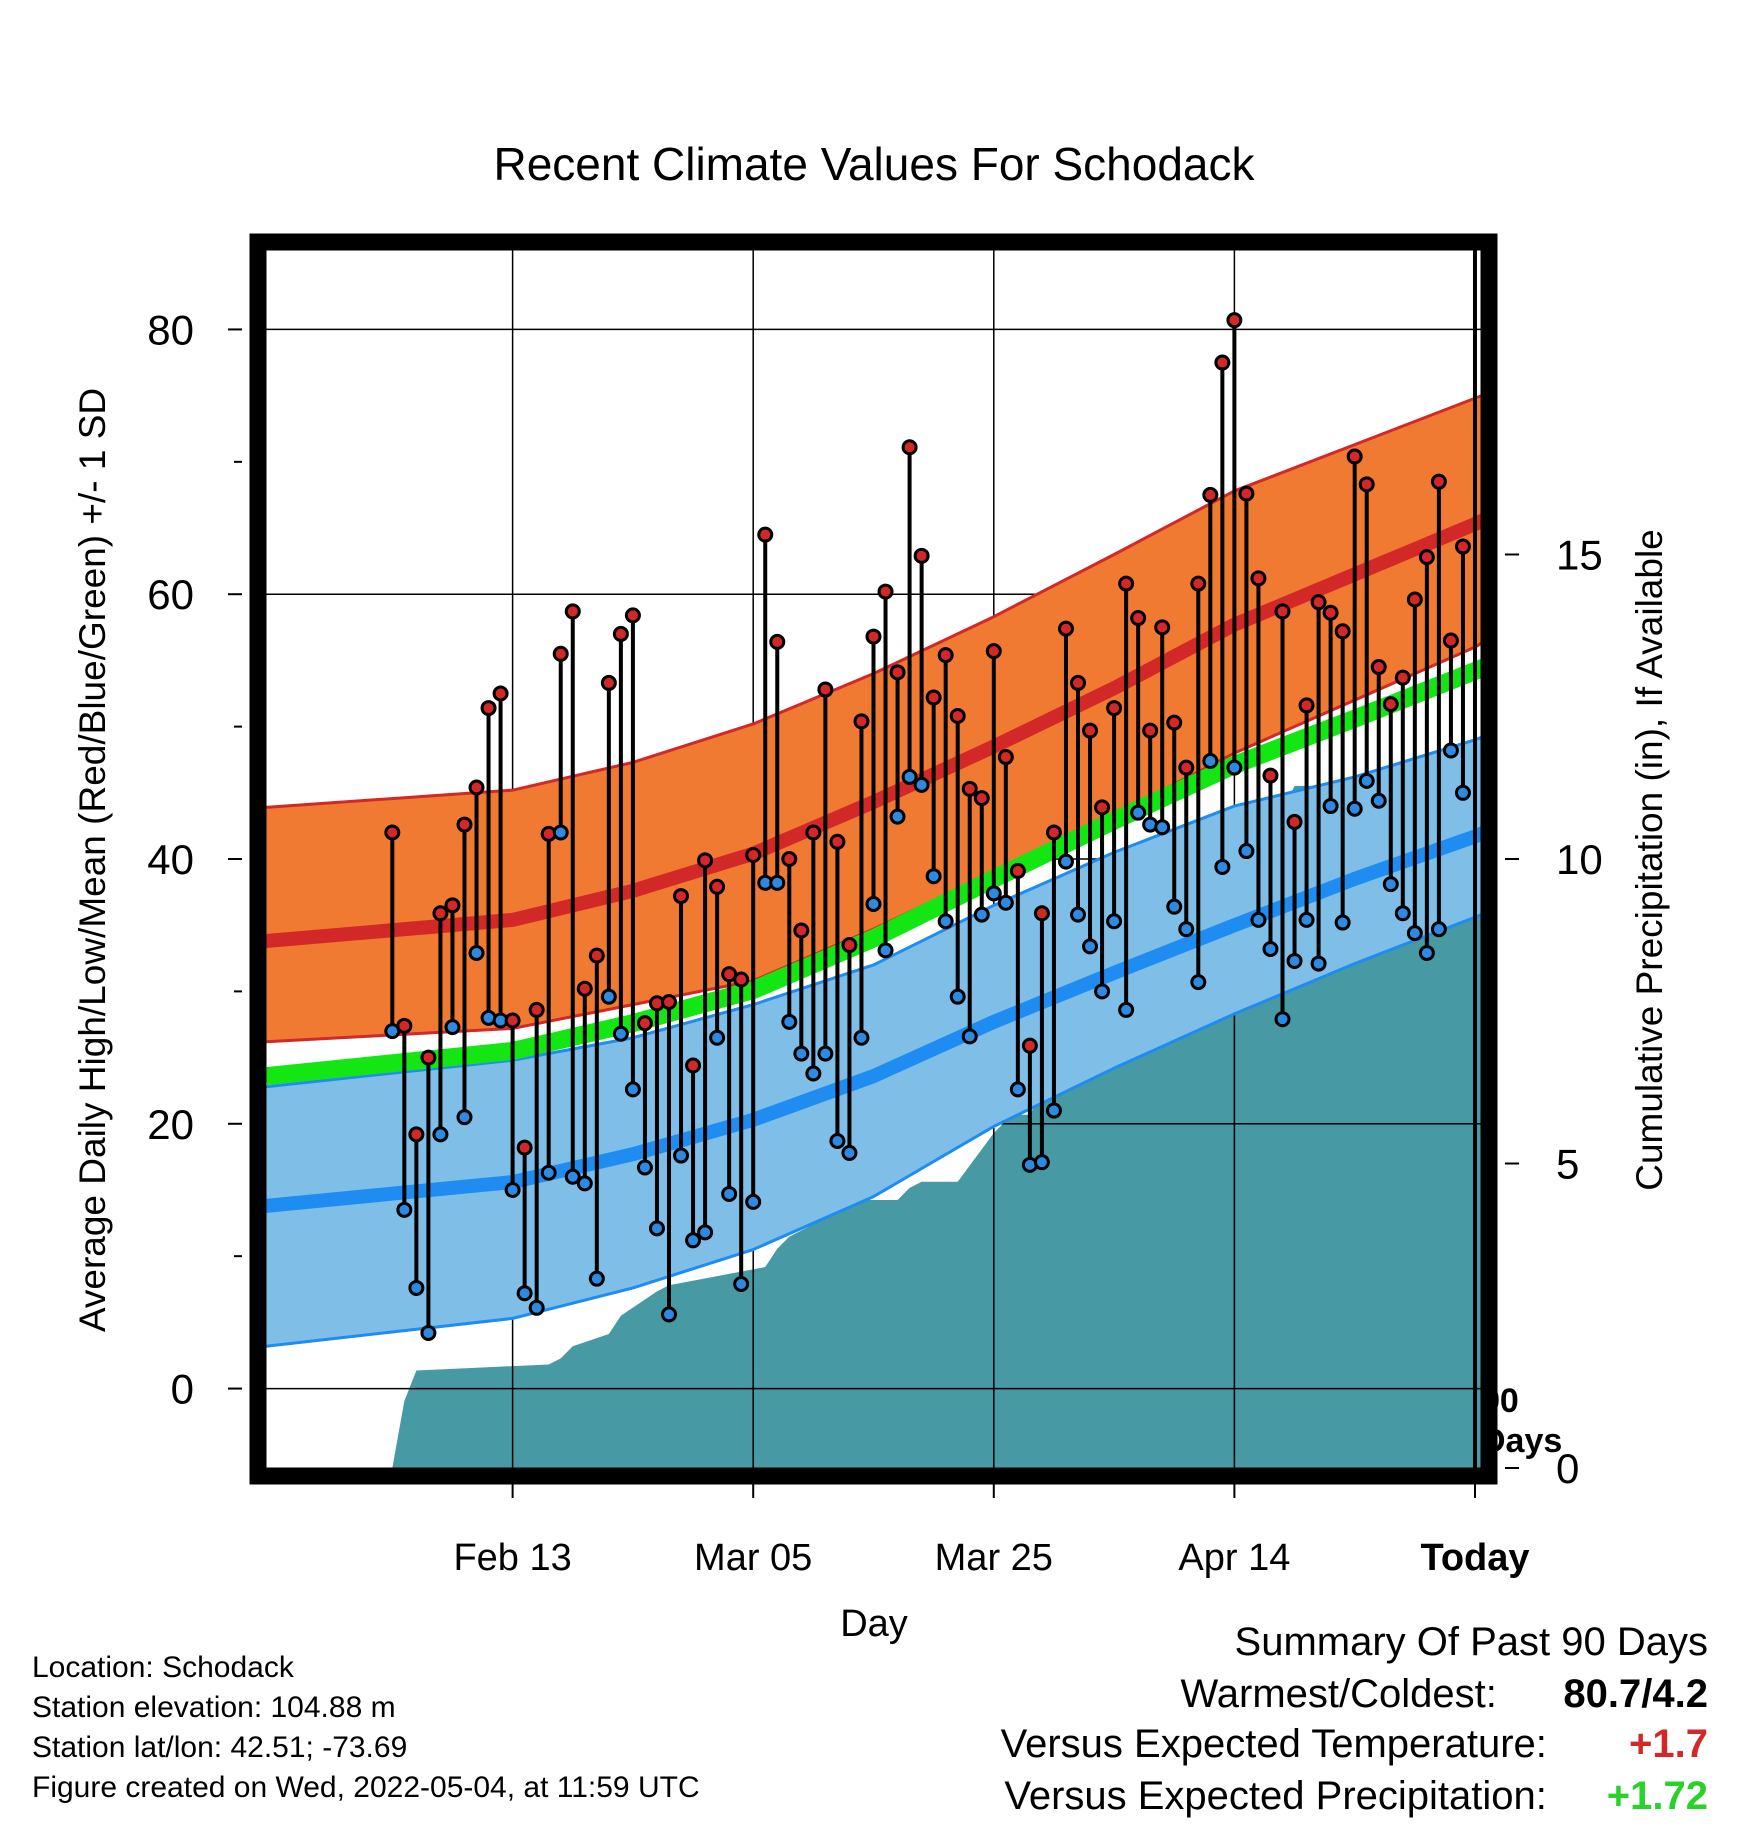 This screenshot has height=1828, width=1748. I want to click on y-tick-label: 40, so click(170, 859).